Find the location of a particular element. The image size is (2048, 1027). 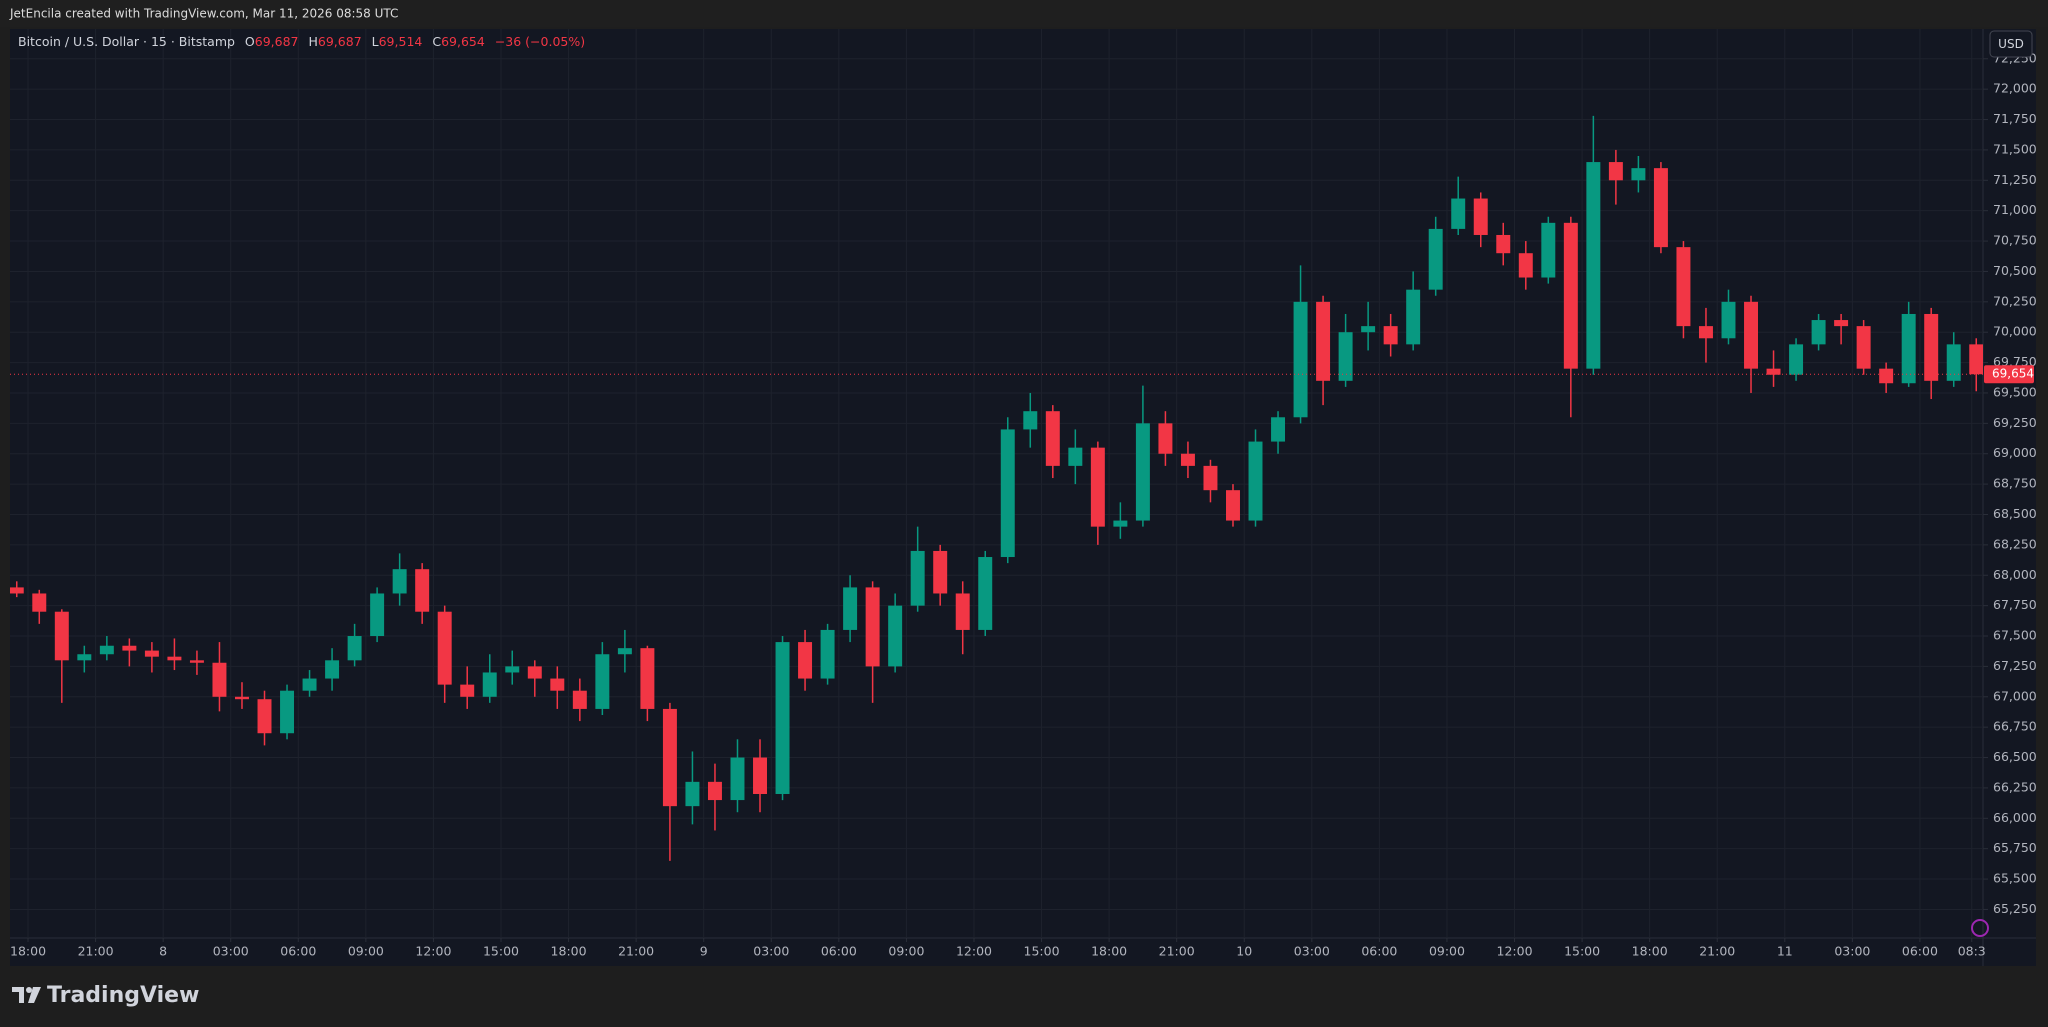

y-tick-label: 71,000 is located at coordinates (2015, 209).